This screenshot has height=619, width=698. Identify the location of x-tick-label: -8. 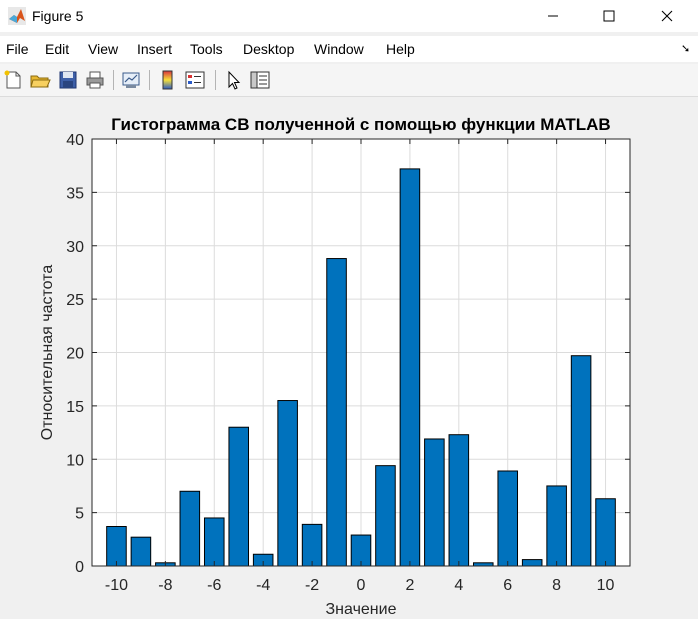
(165, 585).